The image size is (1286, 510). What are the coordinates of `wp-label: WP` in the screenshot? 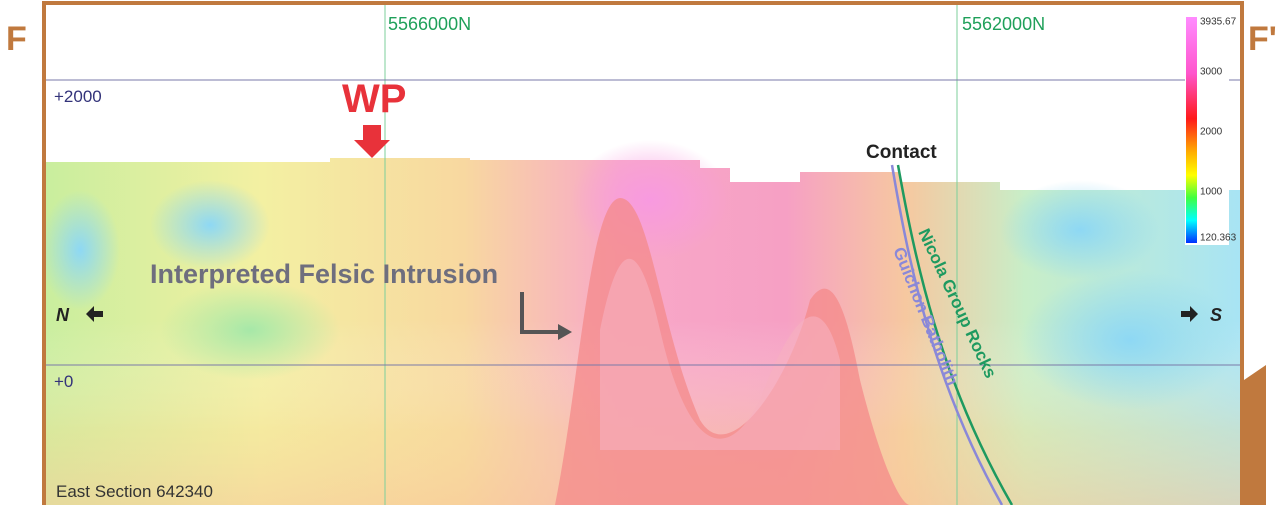 It's located at (374, 99).